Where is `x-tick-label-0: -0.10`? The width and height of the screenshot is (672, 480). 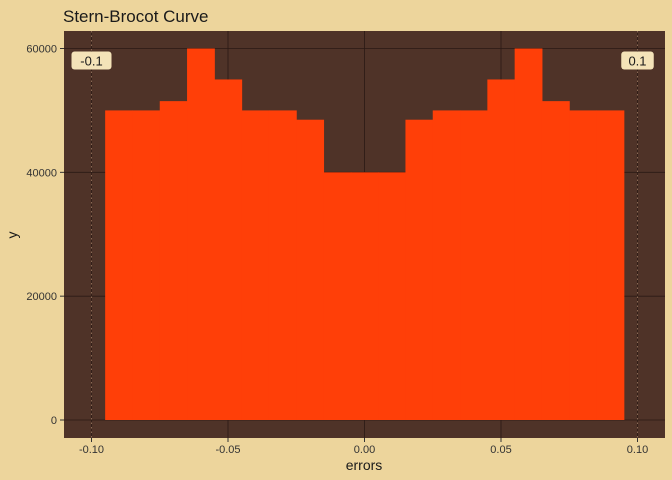 x-tick-label-0: -0.10 is located at coordinates (91, 450).